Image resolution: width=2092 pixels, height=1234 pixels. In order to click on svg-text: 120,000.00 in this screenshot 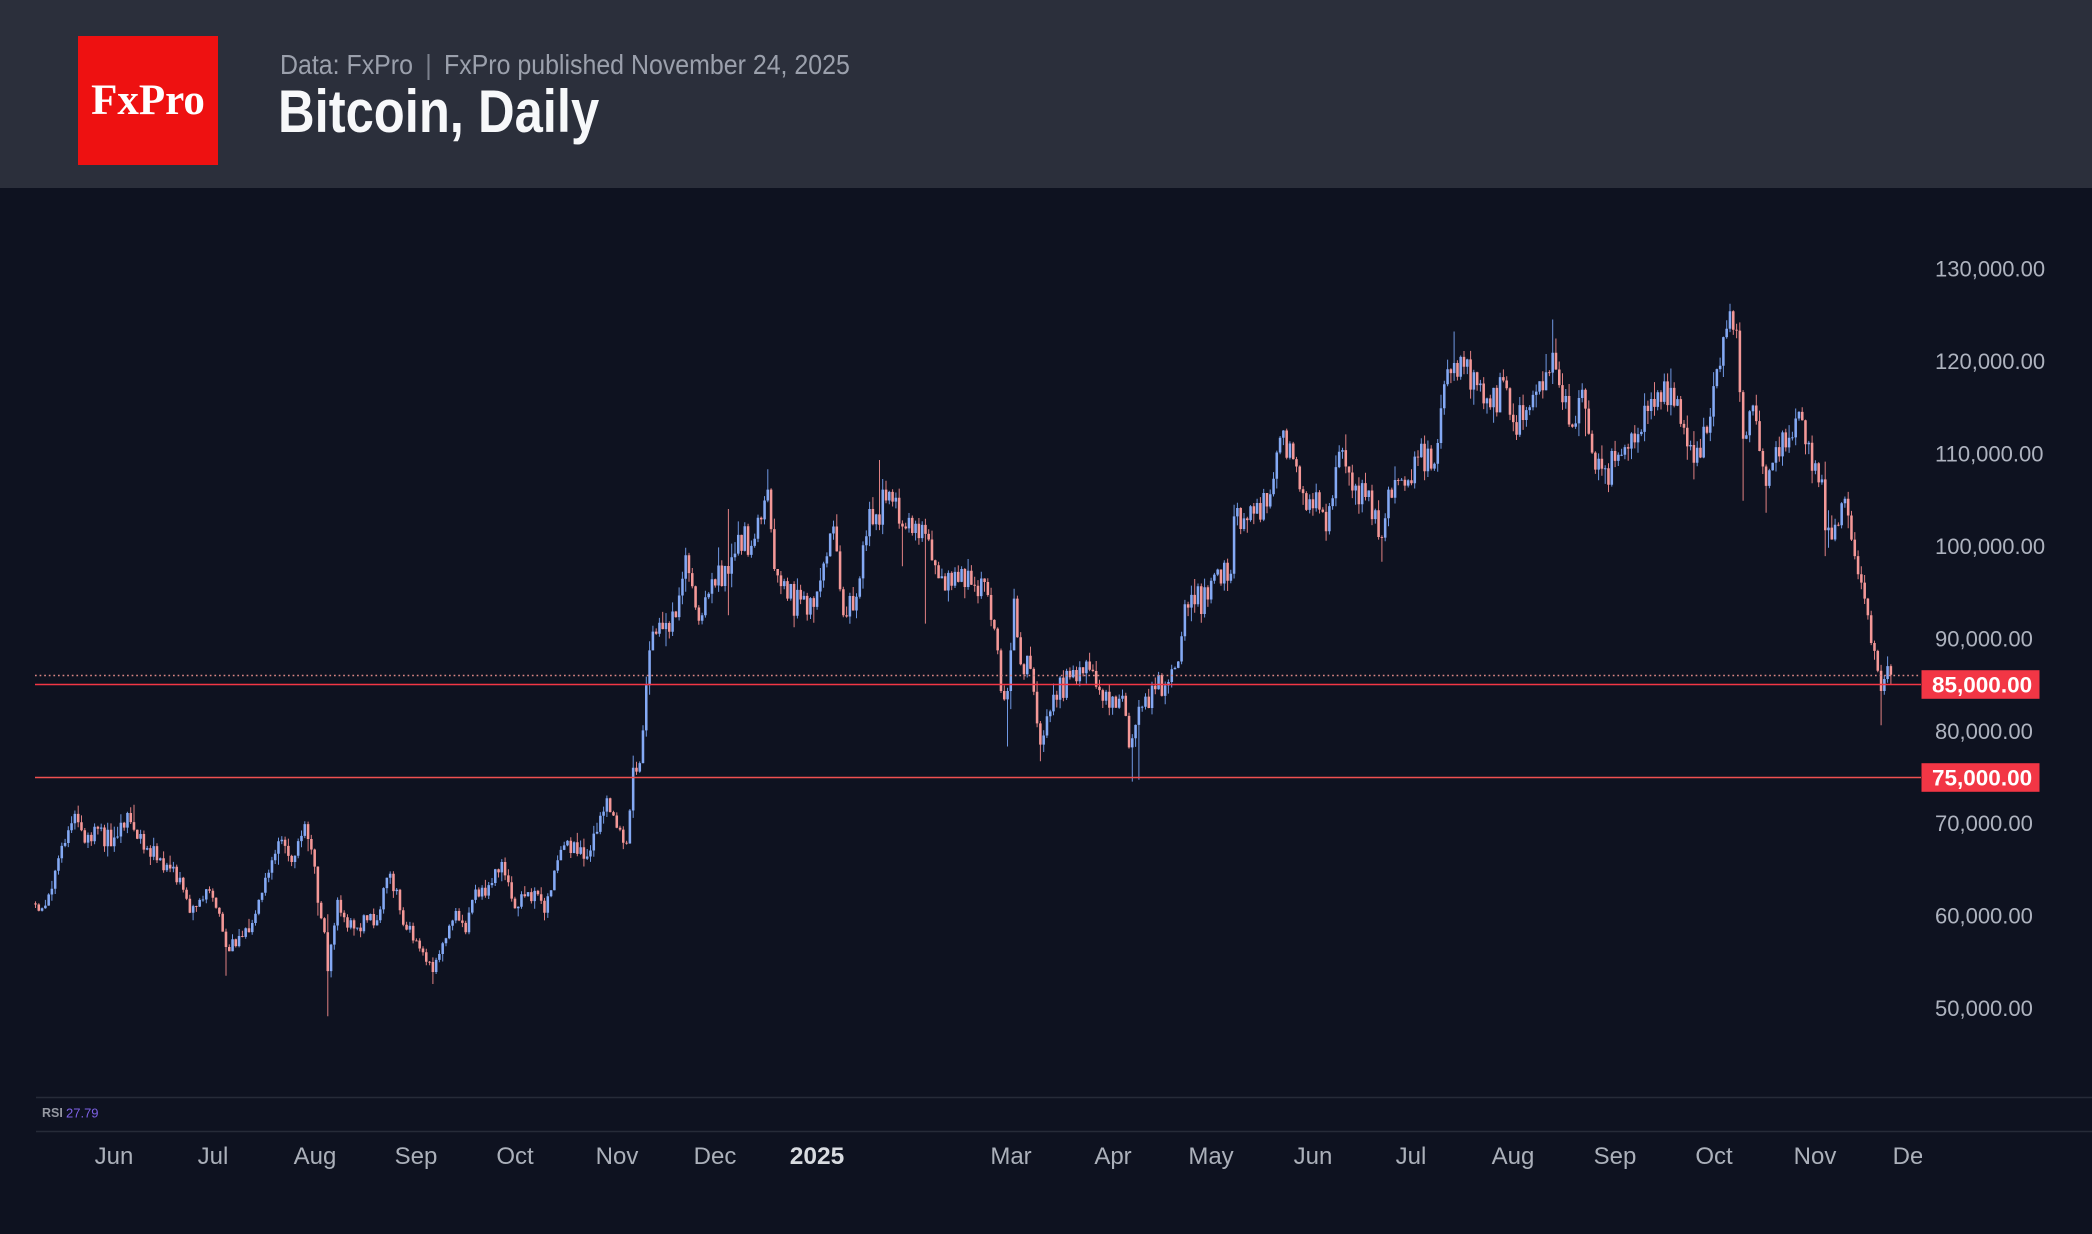, I will do `click(1990, 361)`.